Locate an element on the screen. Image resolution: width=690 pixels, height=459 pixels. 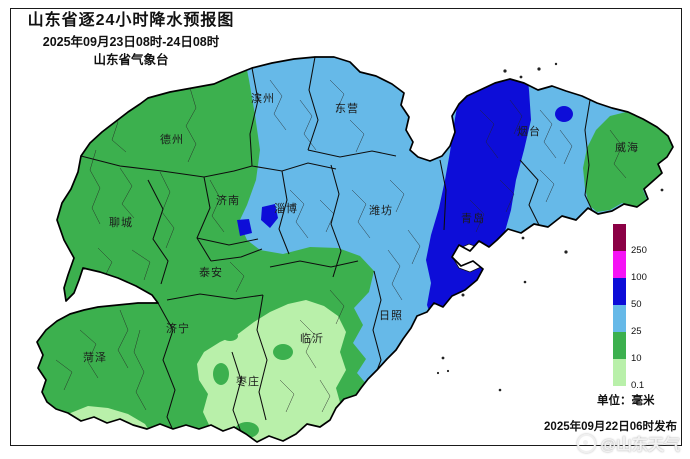
city-label-weifang: 潍坊 is located at coordinates (381, 211).